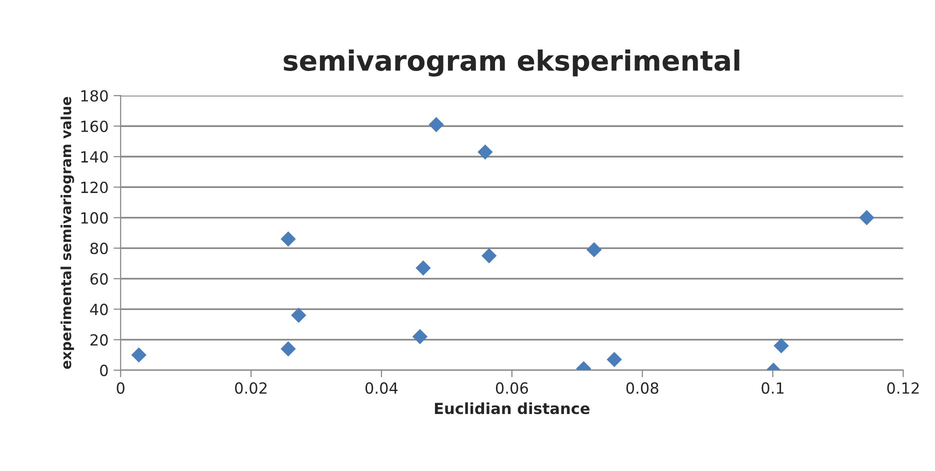 The image size is (935, 471). Describe the element at coordinates (903, 388) in the screenshot. I see `x-tick-label: 0.12` at that location.